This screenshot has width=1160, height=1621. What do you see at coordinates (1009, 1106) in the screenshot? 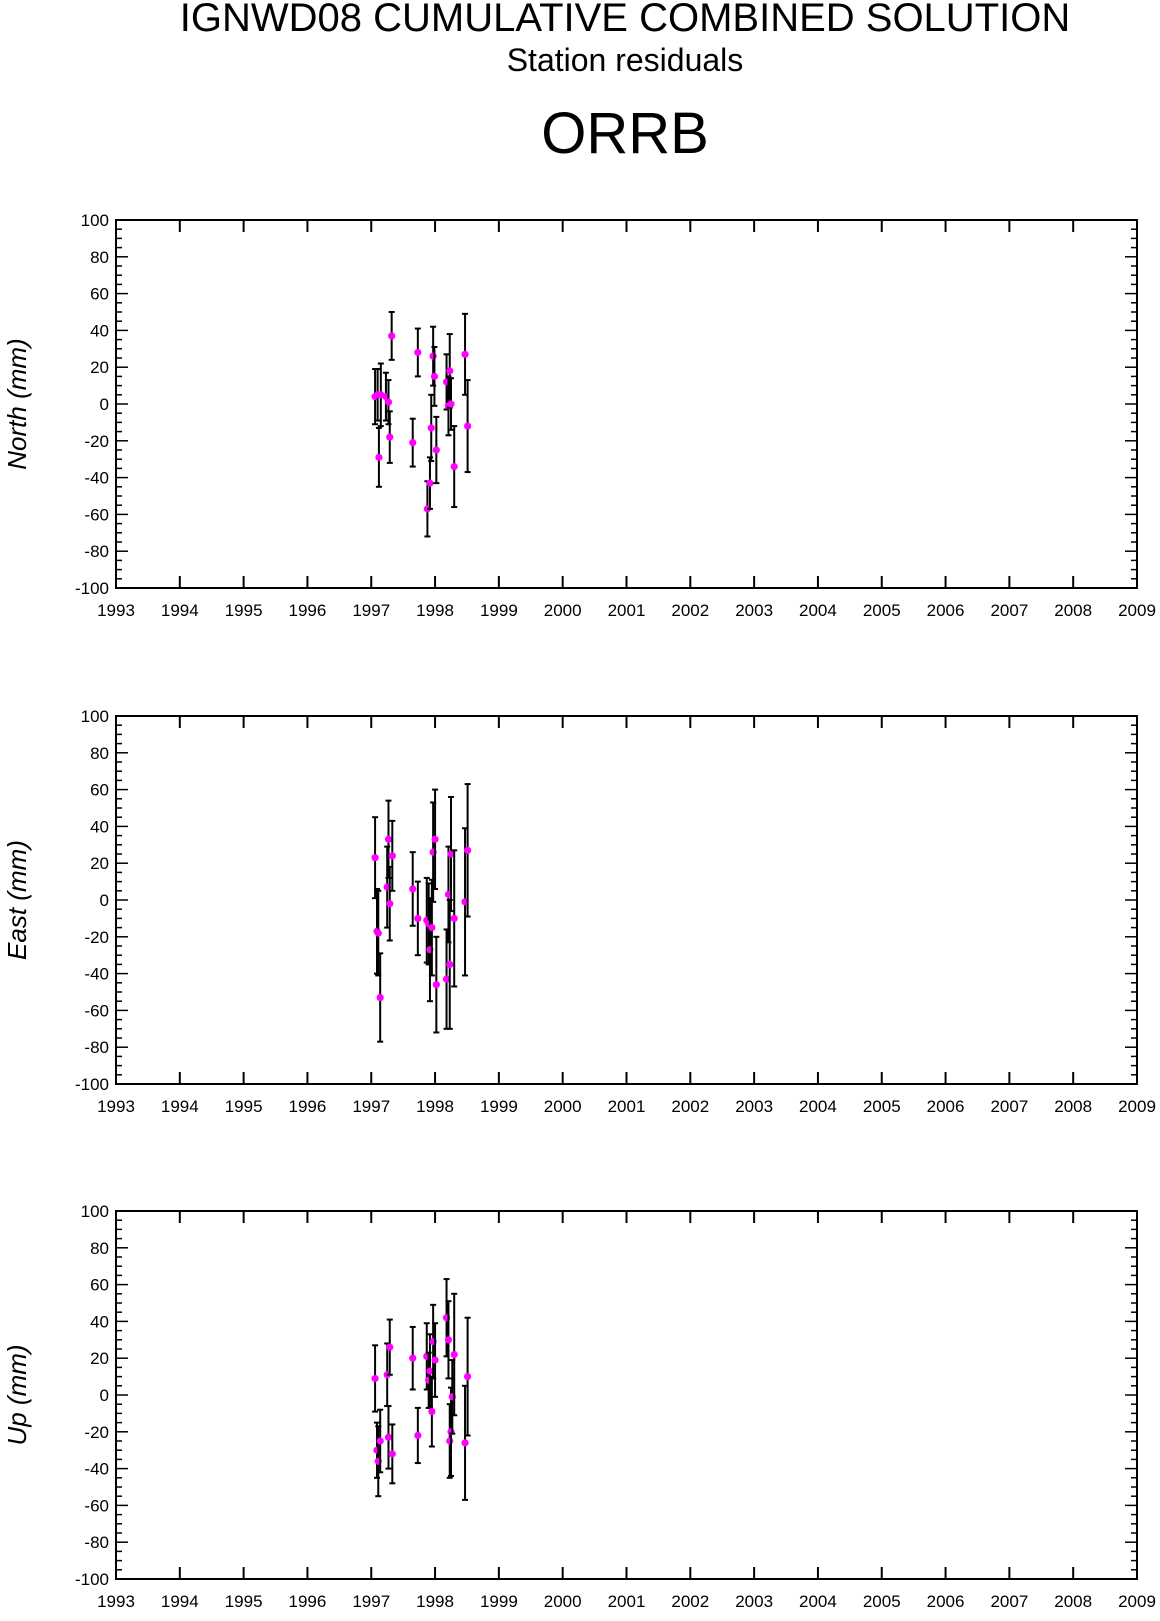
I see `east-x-tick-label: 2007` at bounding box center [1009, 1106].